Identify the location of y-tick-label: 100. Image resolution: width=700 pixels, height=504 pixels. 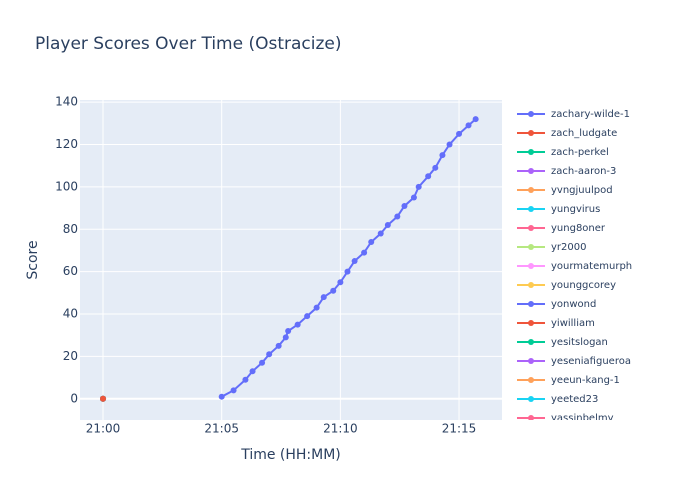
(66, 186).